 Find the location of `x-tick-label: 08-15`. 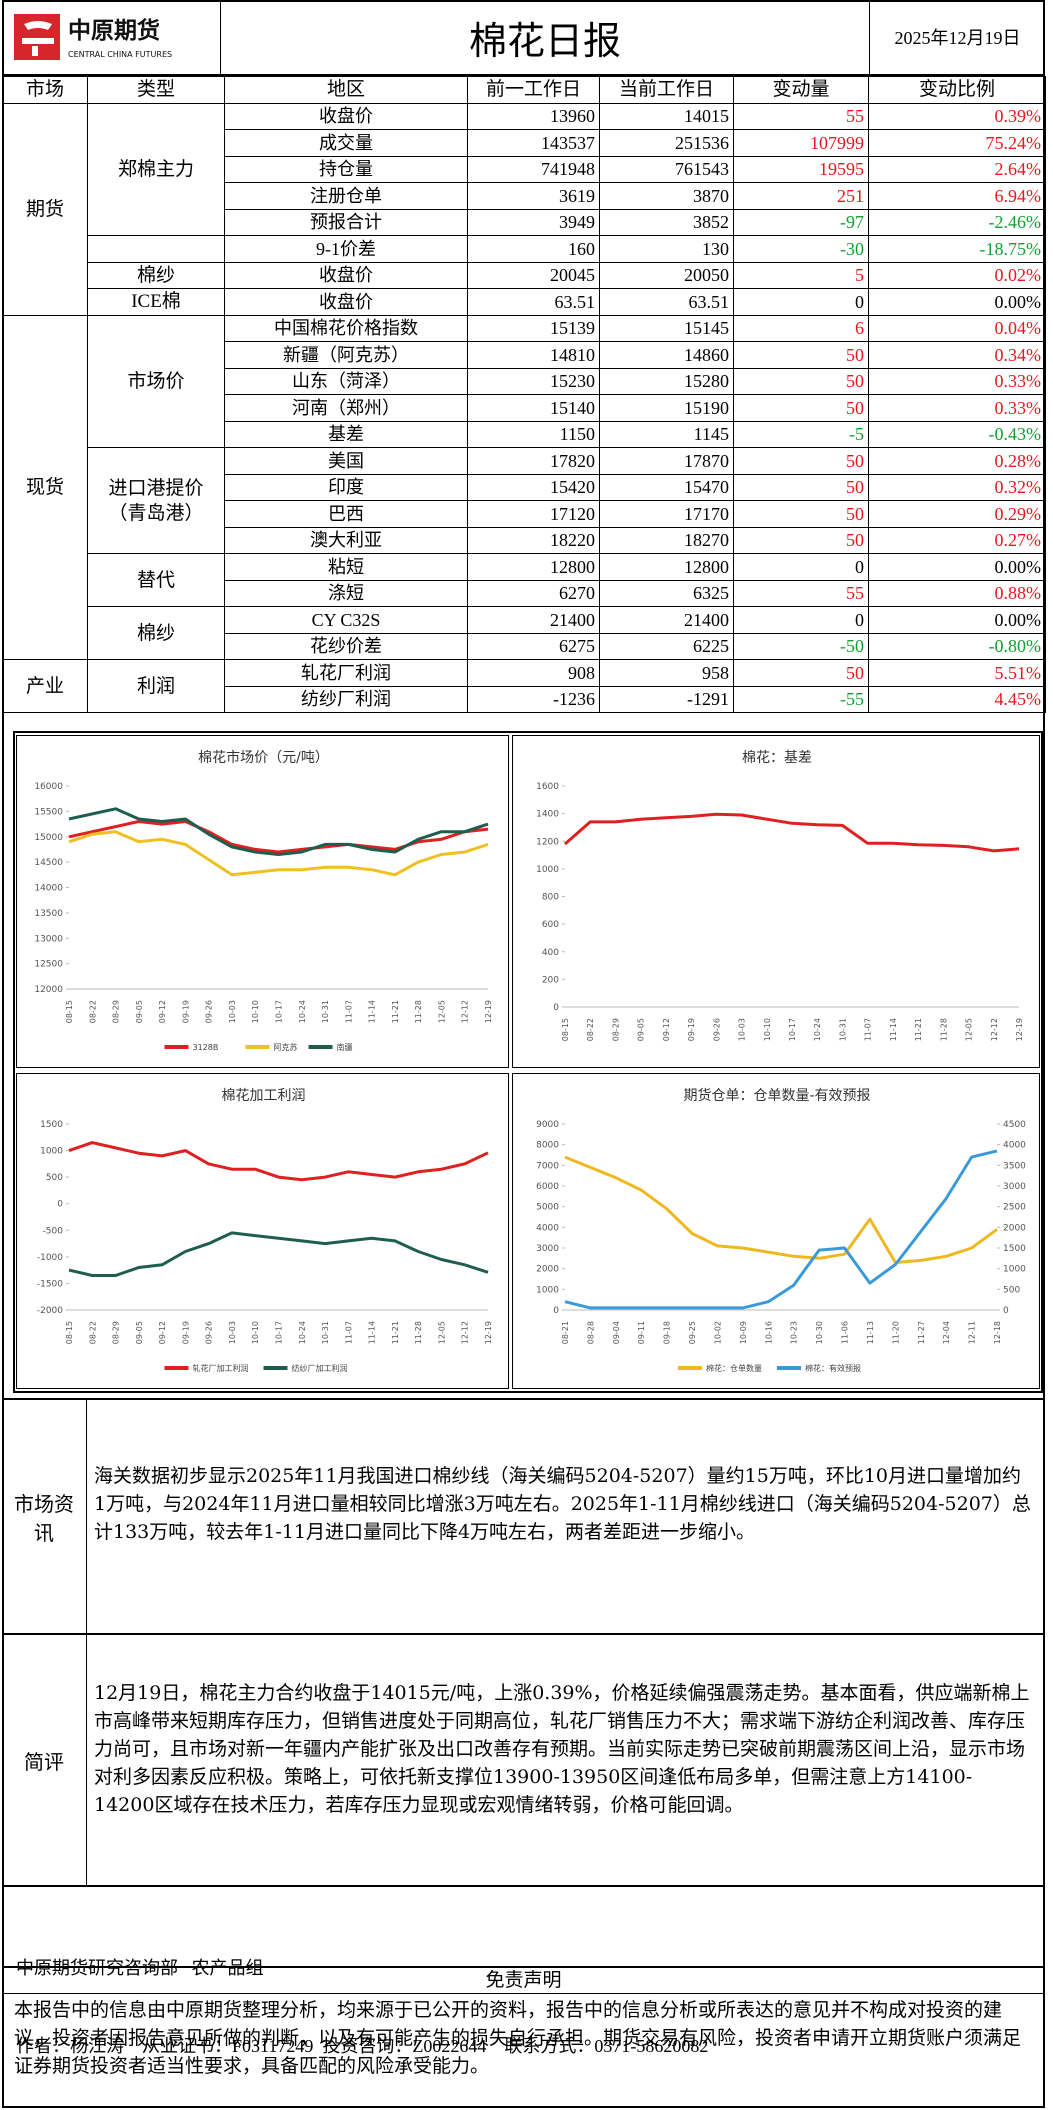

x-tick-label: 08-15 is located at coordinates (69, 1332).